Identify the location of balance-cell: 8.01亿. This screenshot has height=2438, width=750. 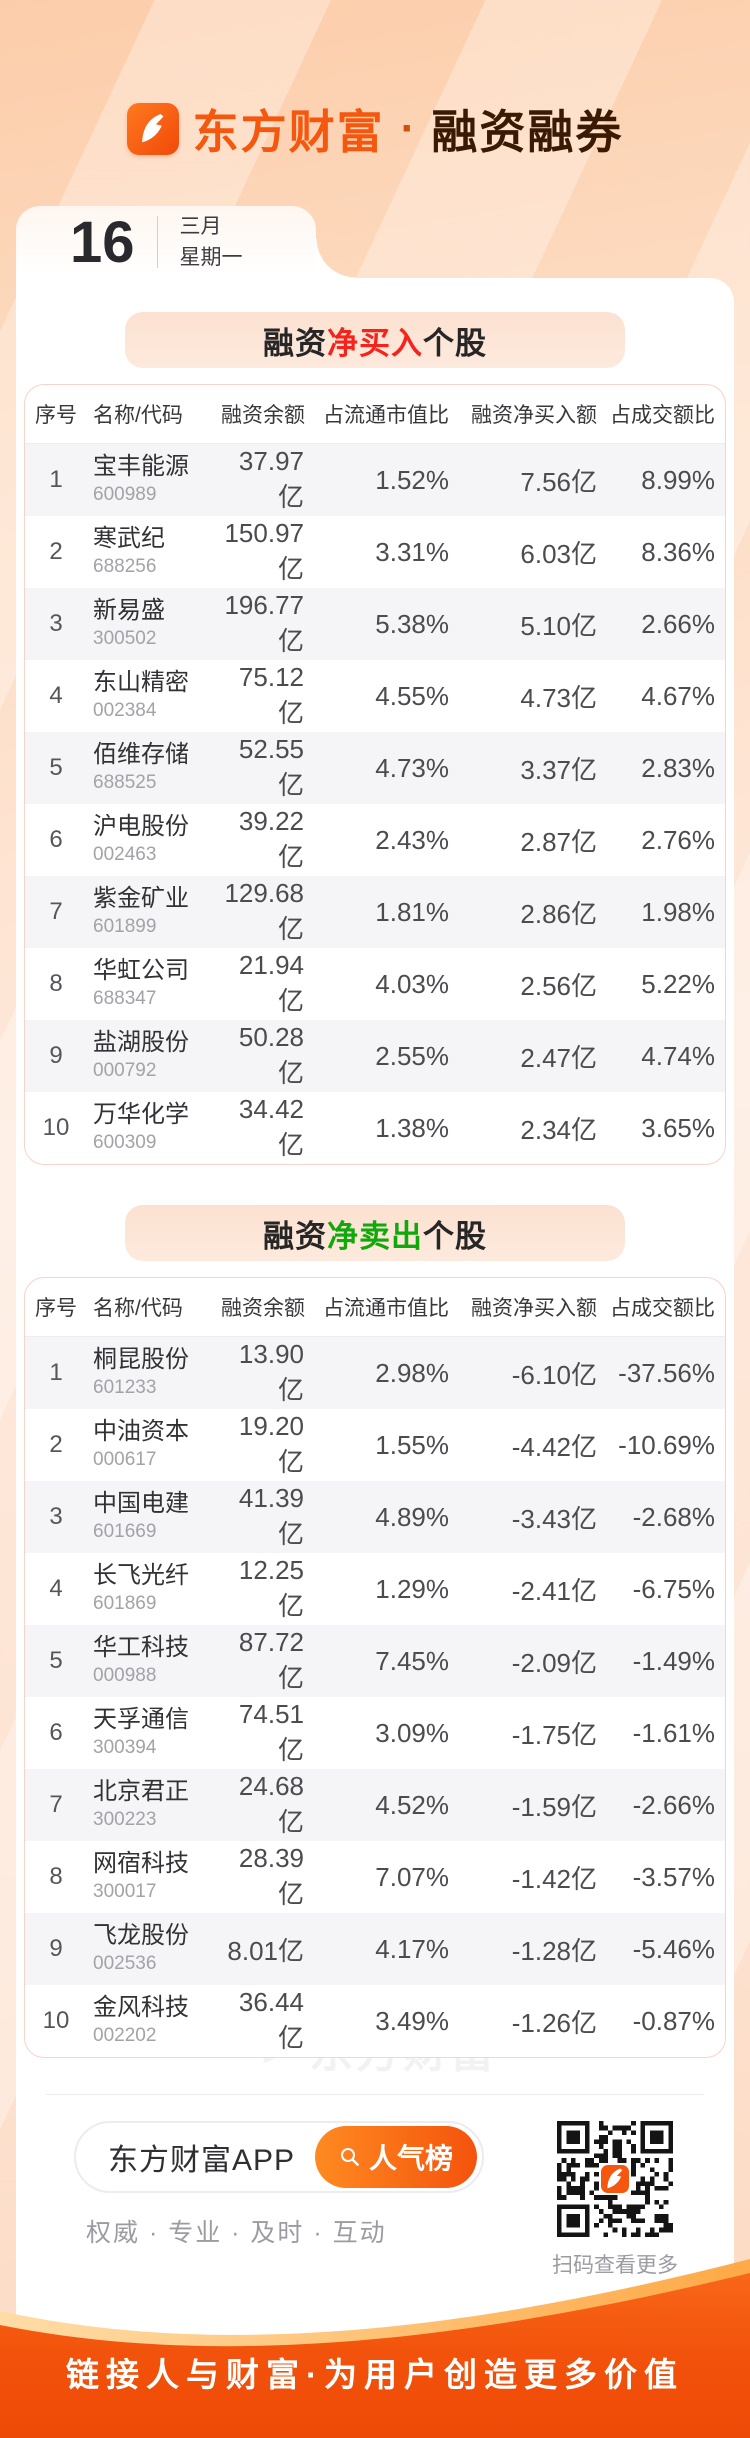
(265, 1950).